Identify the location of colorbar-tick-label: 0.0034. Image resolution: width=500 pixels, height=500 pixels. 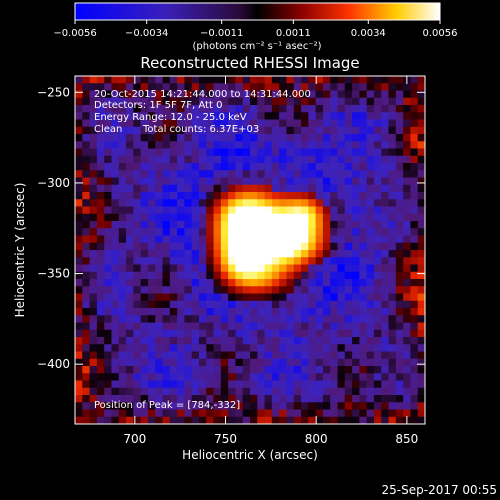
(368, 33).